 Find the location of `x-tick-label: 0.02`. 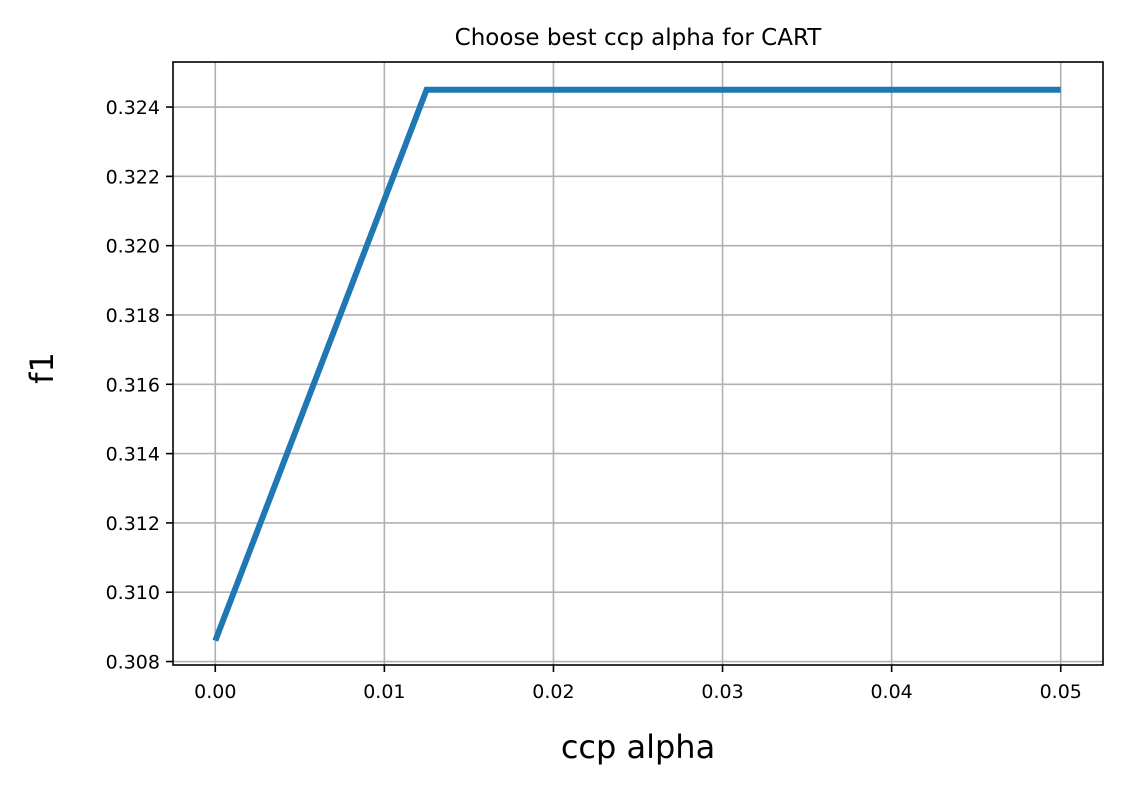

x-tick-label: 0.02 is located at coordinates (553, 692).